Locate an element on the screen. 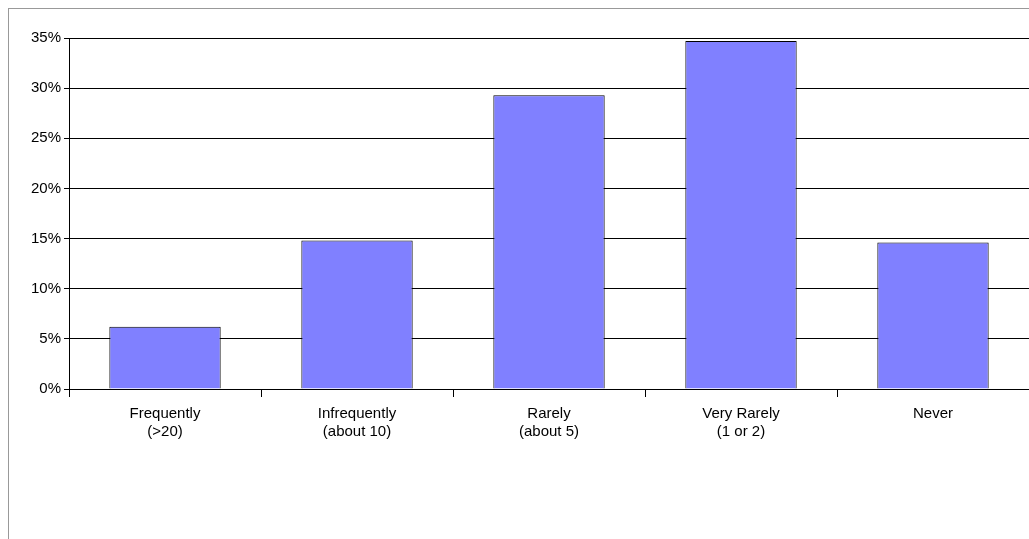  y-tick-label: 20% is located at coordinates (46, 187).